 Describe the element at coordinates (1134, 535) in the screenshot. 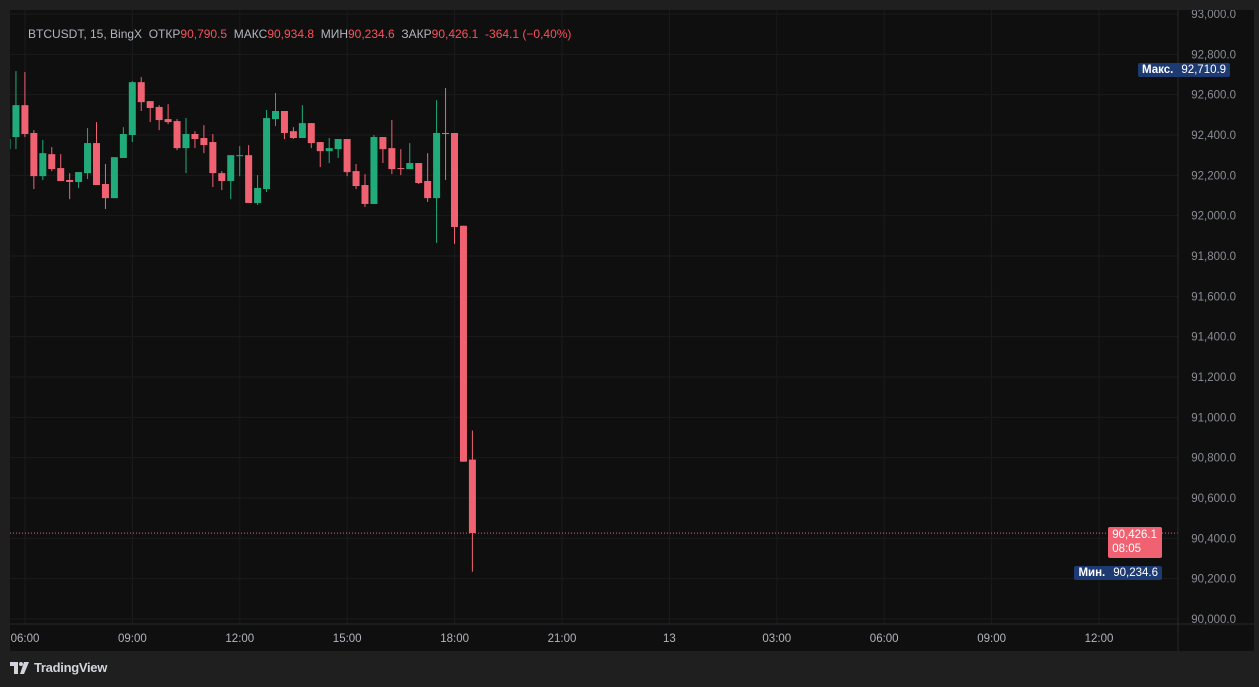

I see `last-price: 90,426.1` at that location.